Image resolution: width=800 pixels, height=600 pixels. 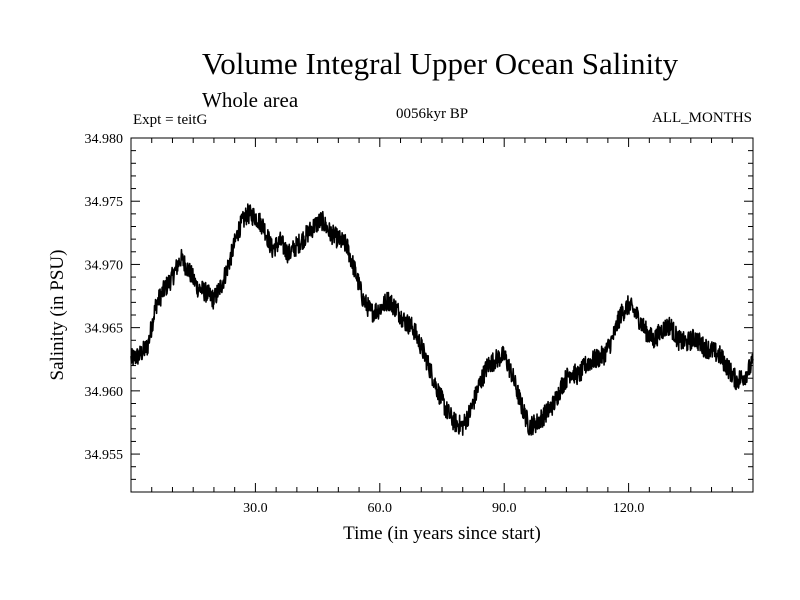 What do you see at coordinates (629, 508) in the screenshot?
I see `x-tick-label: 120.0` at bounding box center [629, 508].